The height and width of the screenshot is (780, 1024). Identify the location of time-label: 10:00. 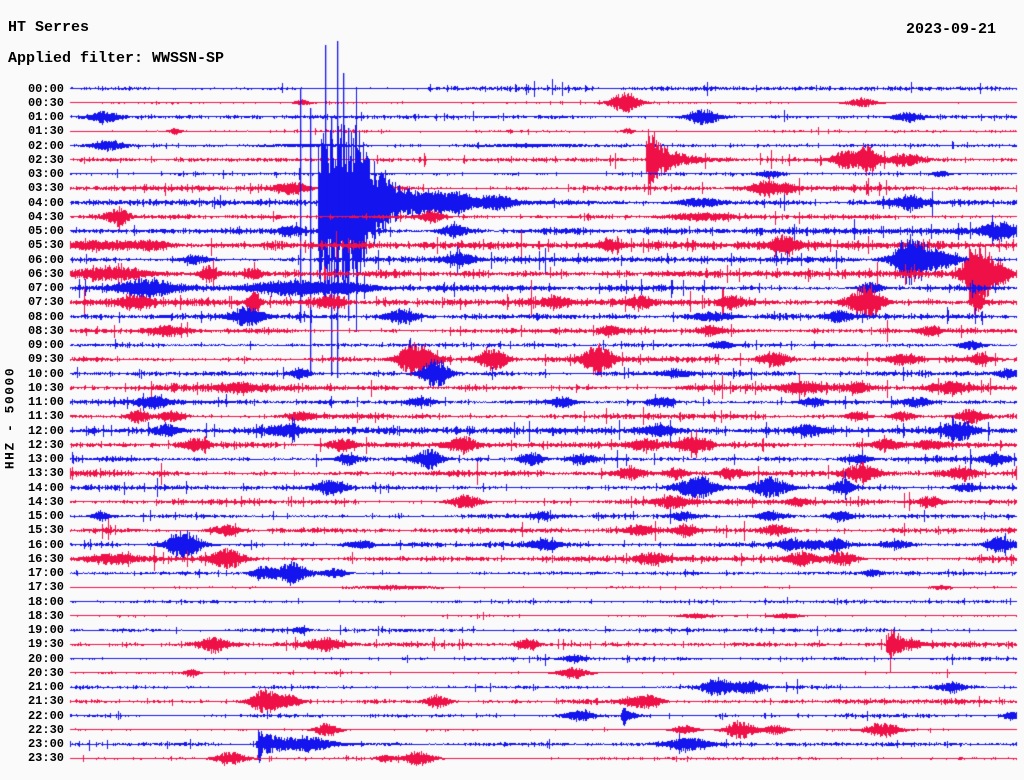
(45, 373).